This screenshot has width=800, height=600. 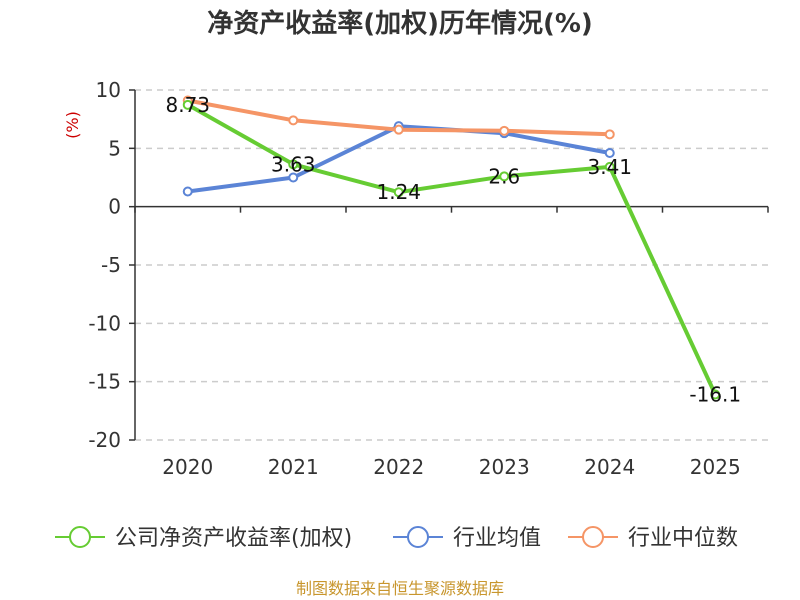 I want to click on data-label: 2.6, so click(x=504, y=176).